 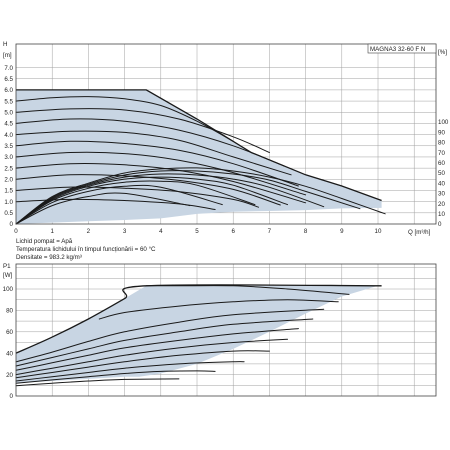 What do you see at coordinates (8, 90) in the screenshot?
I see `head-tick-label: 6.0` at bounding box center [8, 90].